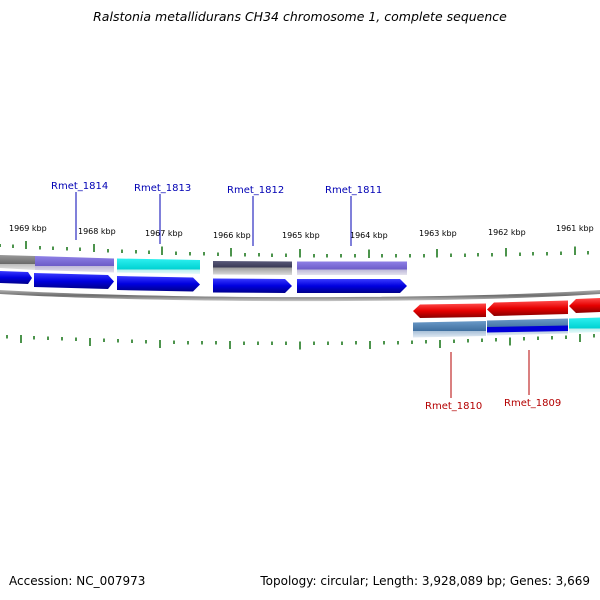  Describe the element at coordinates (584, 325) in the screenshot. I see `cog-segment-cyan-right` at that location.